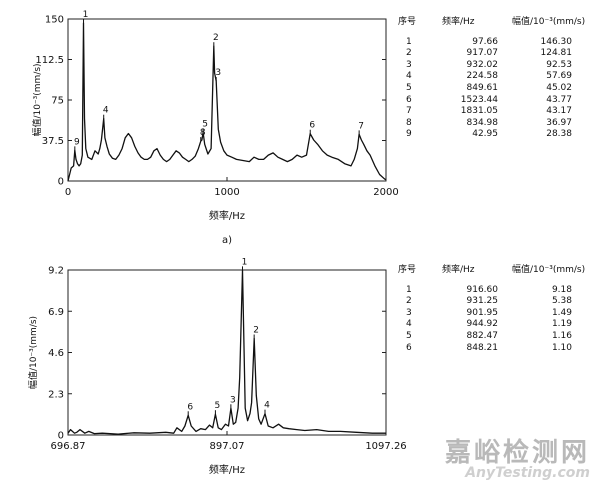 The height and width of the screenshot is (489, 600). I want to click on x-tick-label: 696.87, so click(68, 446).